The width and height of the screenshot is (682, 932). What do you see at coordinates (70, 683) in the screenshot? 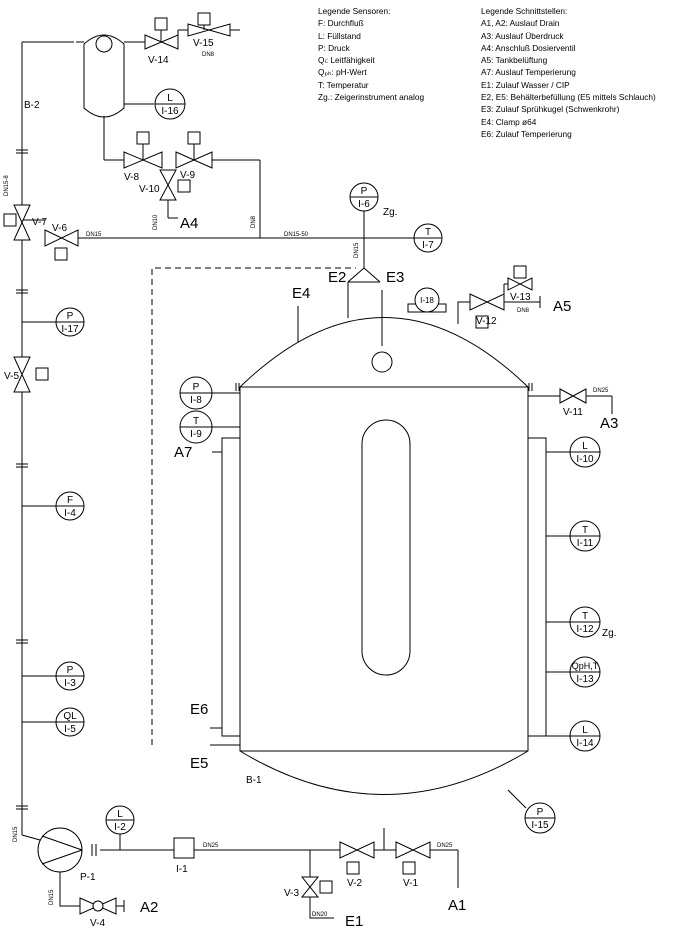
I see `instrument-i3-tag: I-3` at bounding box center [70, 683].